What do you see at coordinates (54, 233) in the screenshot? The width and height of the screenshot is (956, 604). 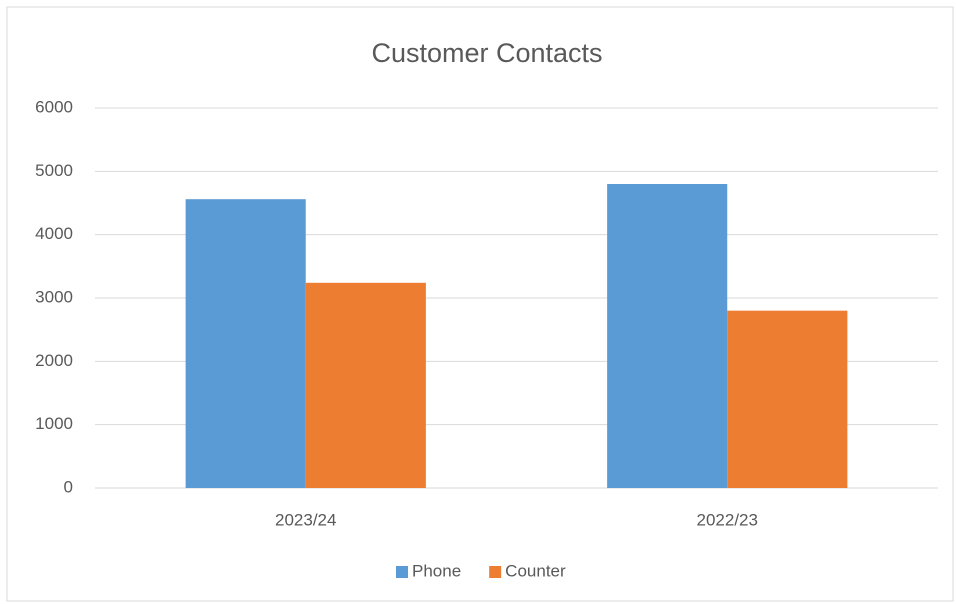 I see `y-tick-label: 4000` at bounding box center [54, 233].